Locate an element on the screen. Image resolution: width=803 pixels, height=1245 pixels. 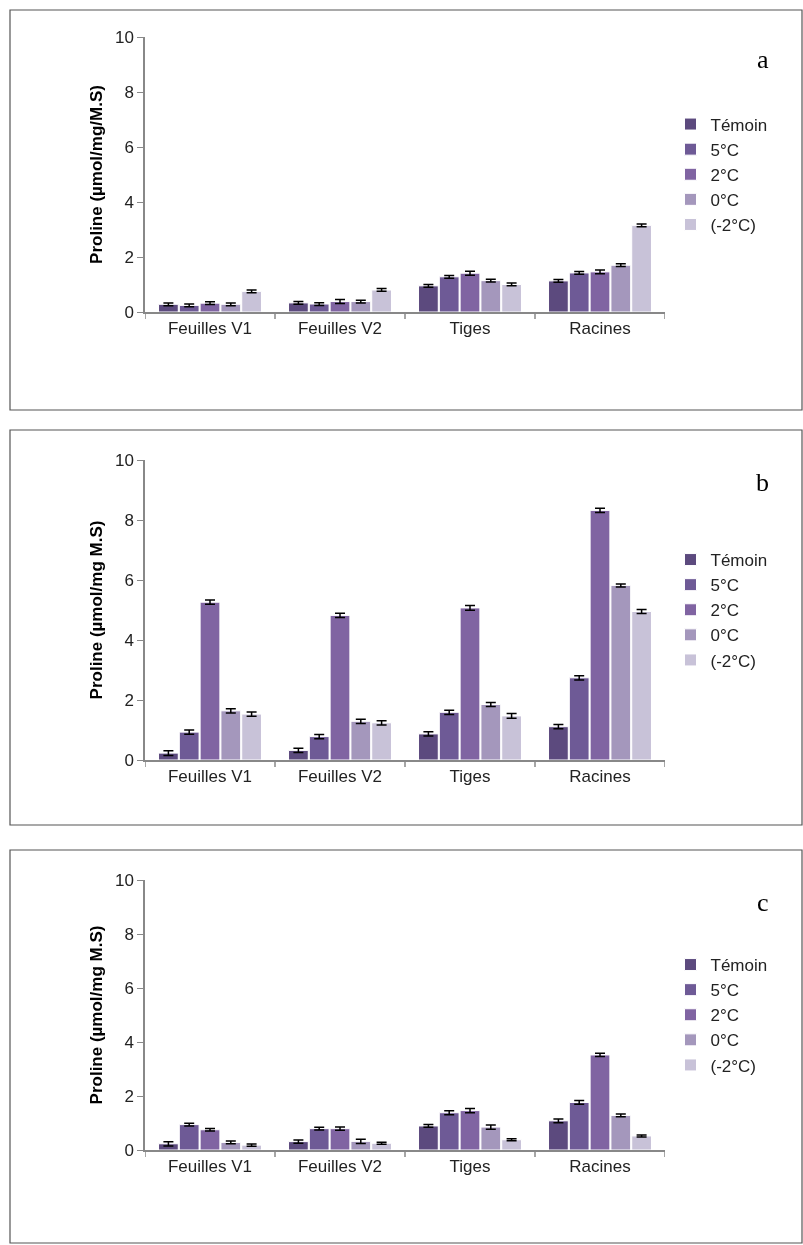
y-axis-title: Proline (µmol/mg/M.S) is located at coordinates (96, 174).